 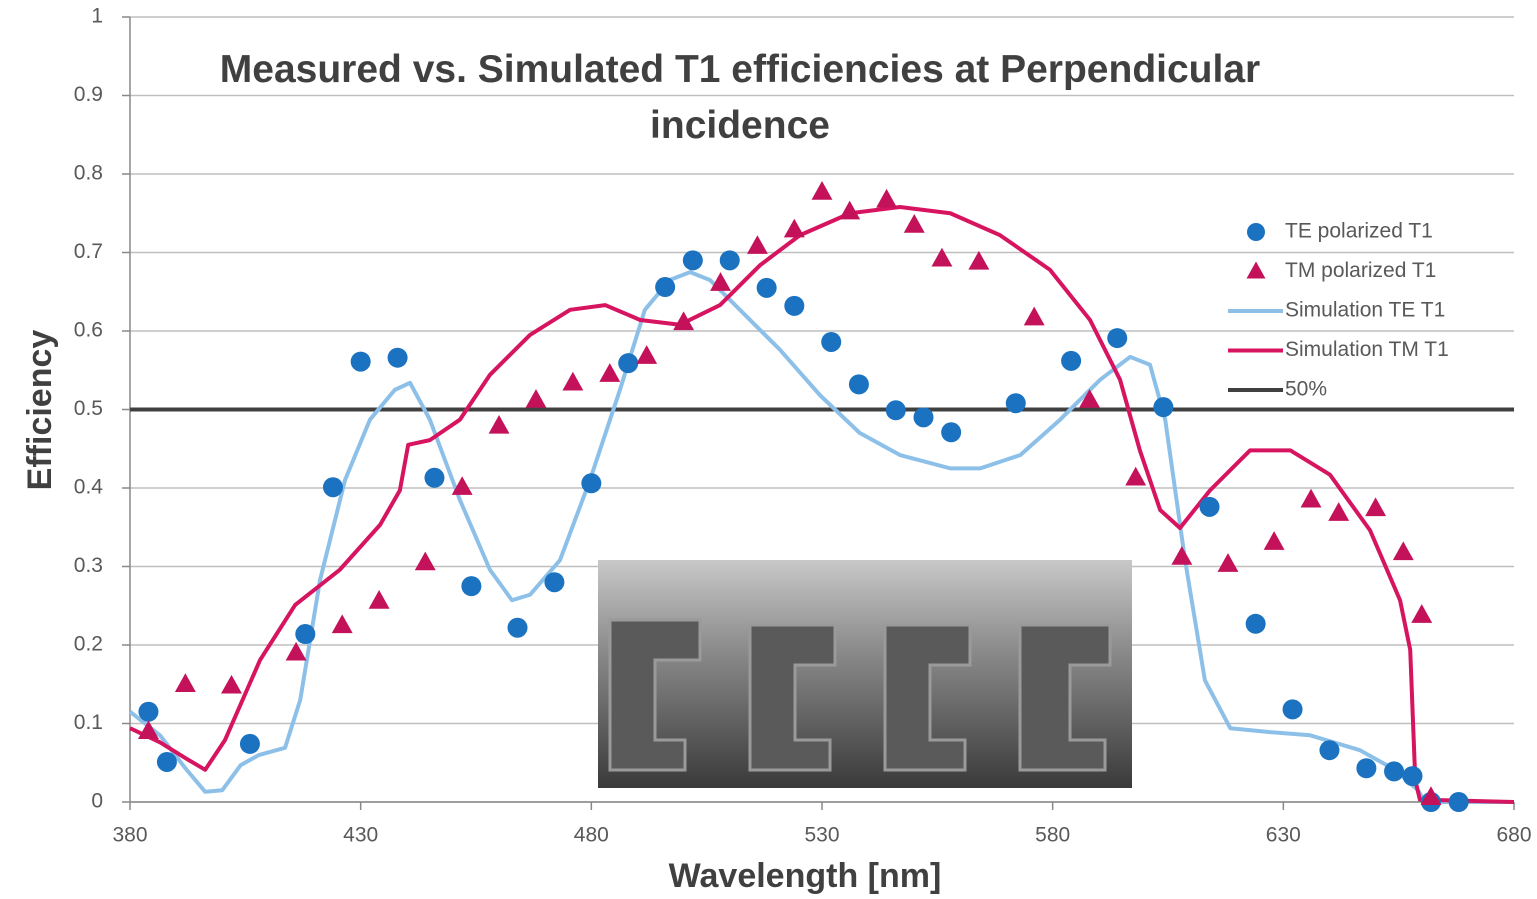 I want to click on x-tick-label: 480, so click(x=591, y=835).